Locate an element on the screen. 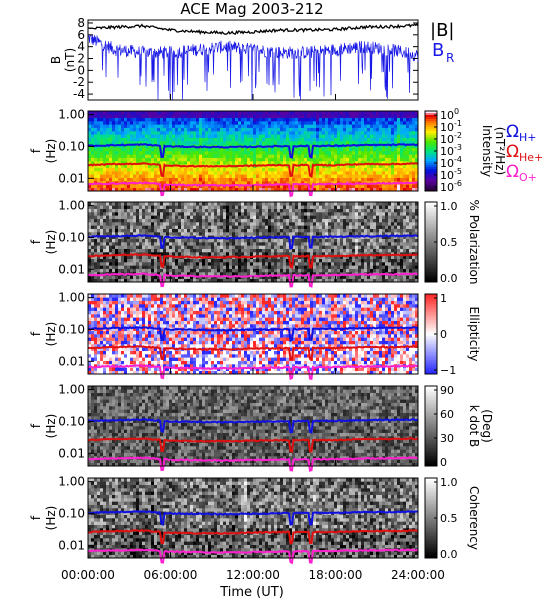 The width and height of the screenshot is (550, 600). legend-br: B is located at coordinates (438, 50).